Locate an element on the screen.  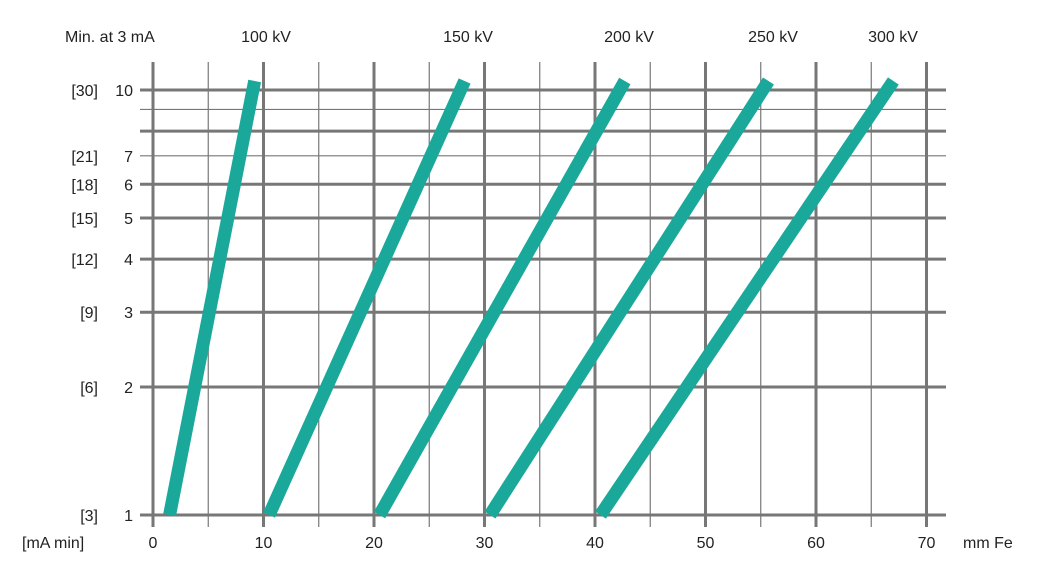
y-tick-mamin-label: [18] is located at coordinates (84, 185).